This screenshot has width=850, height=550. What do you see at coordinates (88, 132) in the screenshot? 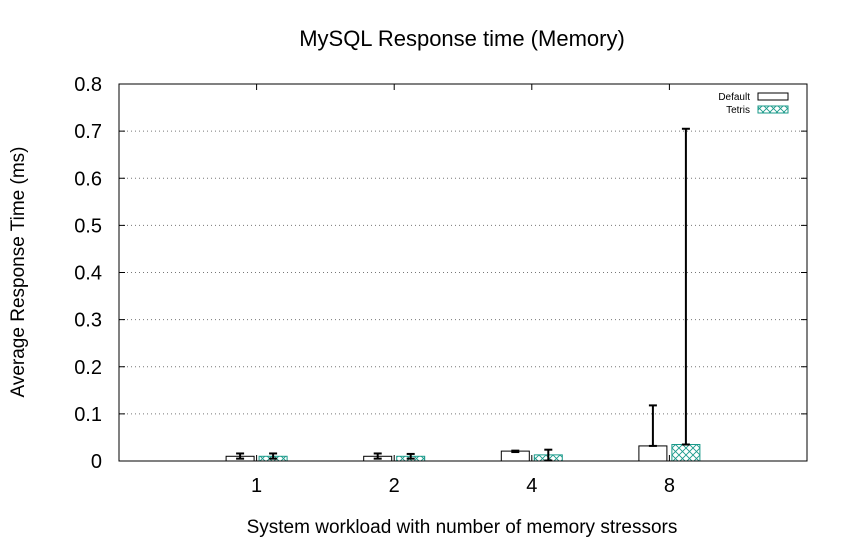
I see `y-tick-label: 0.7` at bounding box center [88, 132].